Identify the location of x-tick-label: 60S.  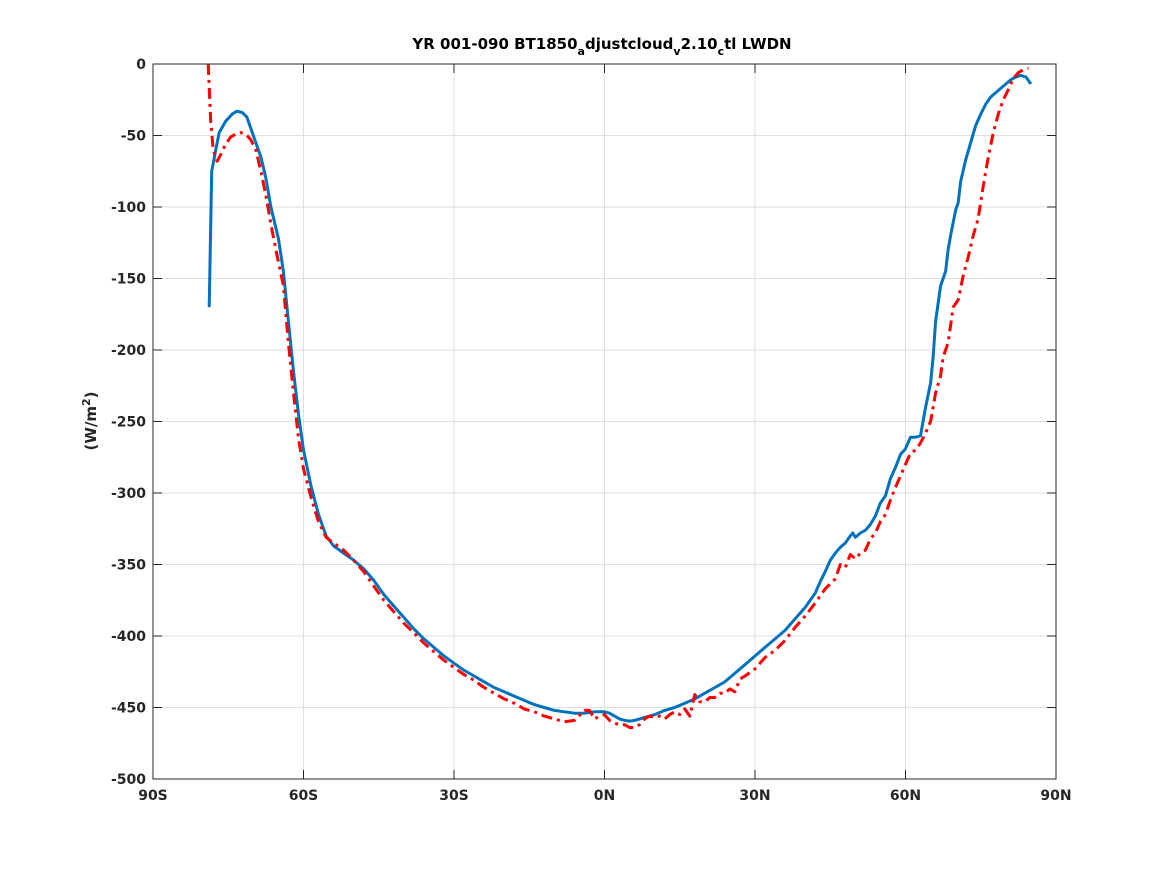
(304, 796).